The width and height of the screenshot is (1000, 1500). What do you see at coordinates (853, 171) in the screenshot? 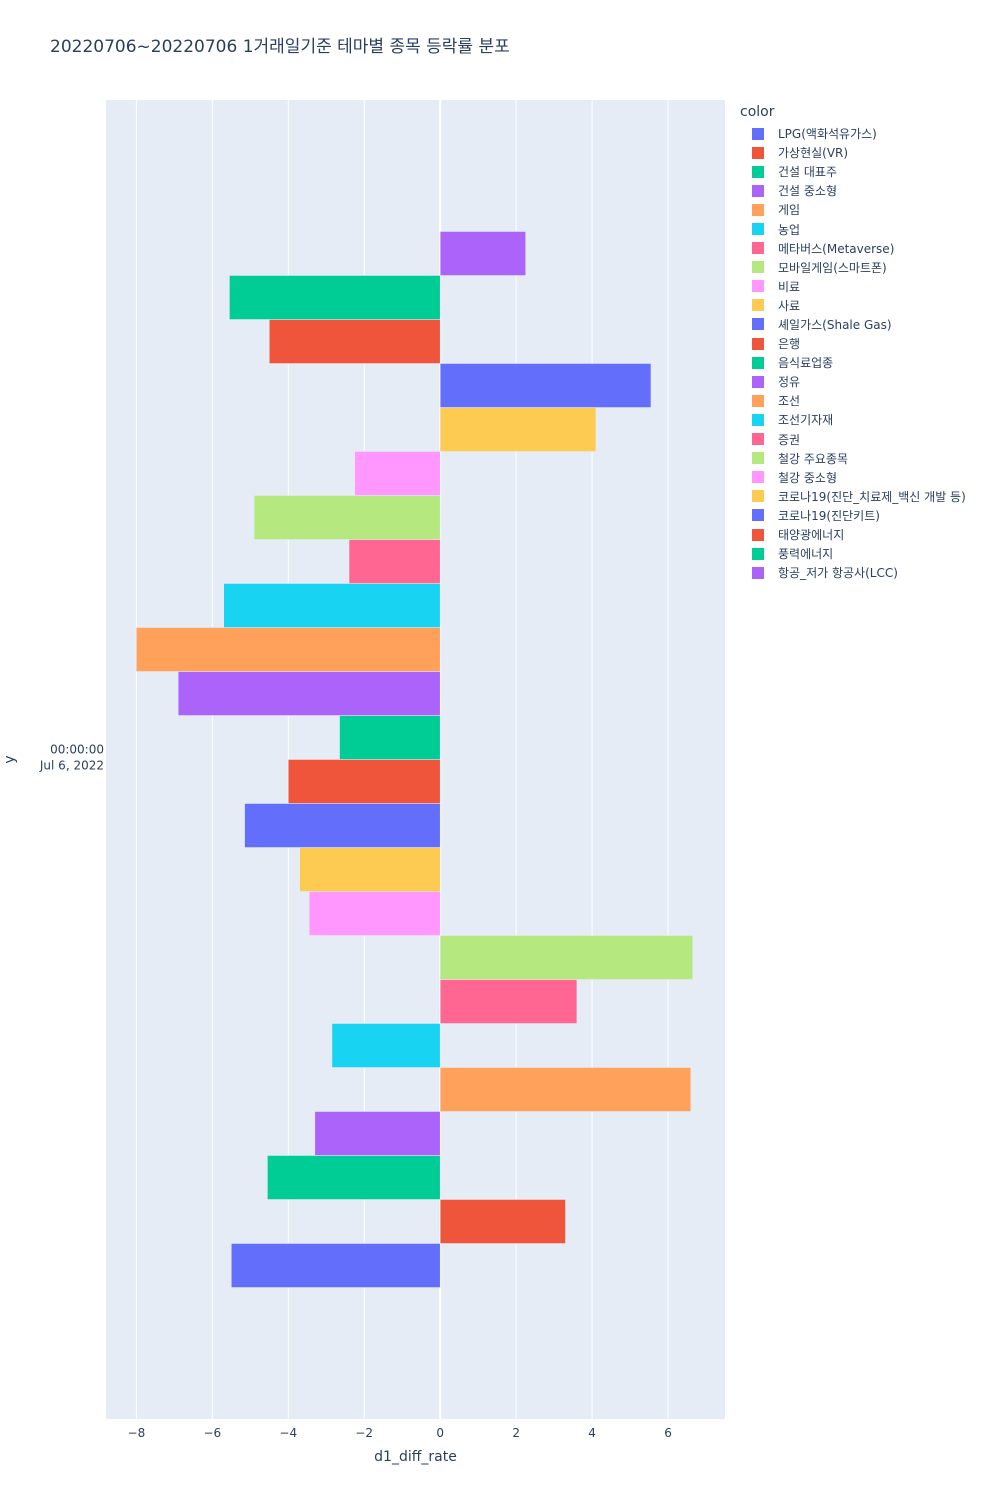
I see `legend-item: 건설 대표주` at bounding box center [853, 171].